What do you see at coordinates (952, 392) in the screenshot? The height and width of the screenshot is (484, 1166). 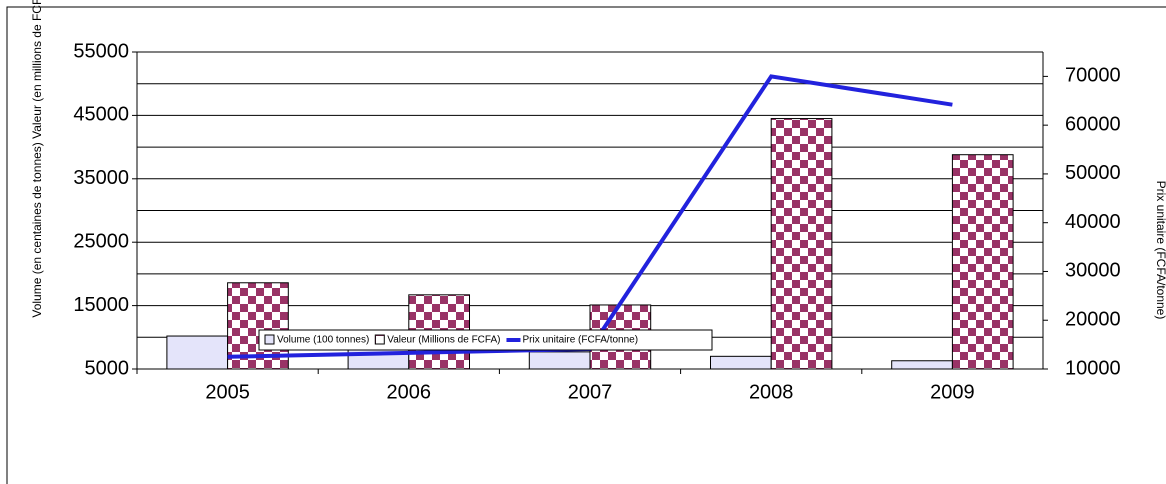 I see `x-tick-label: 2009` at bounding box center [952, 392].